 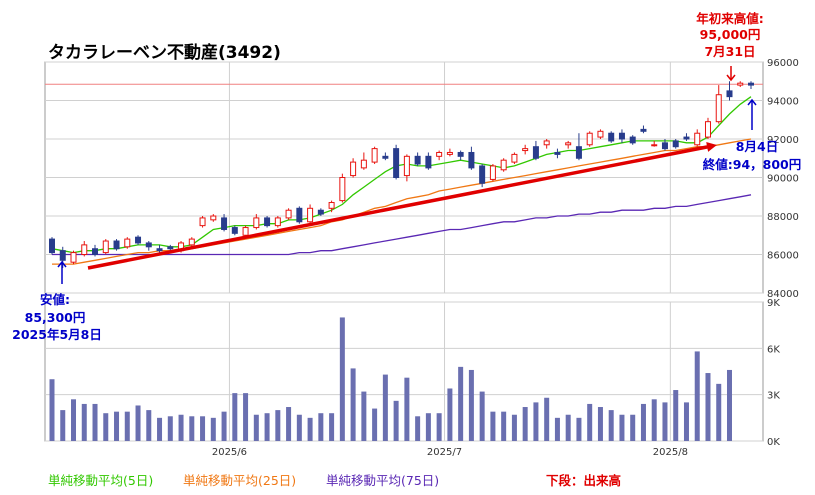 What do you see at coordinates (584, 480) in the screenshot?
I see `volume-note: 下段：出来高` at bounding box center [584, 480].